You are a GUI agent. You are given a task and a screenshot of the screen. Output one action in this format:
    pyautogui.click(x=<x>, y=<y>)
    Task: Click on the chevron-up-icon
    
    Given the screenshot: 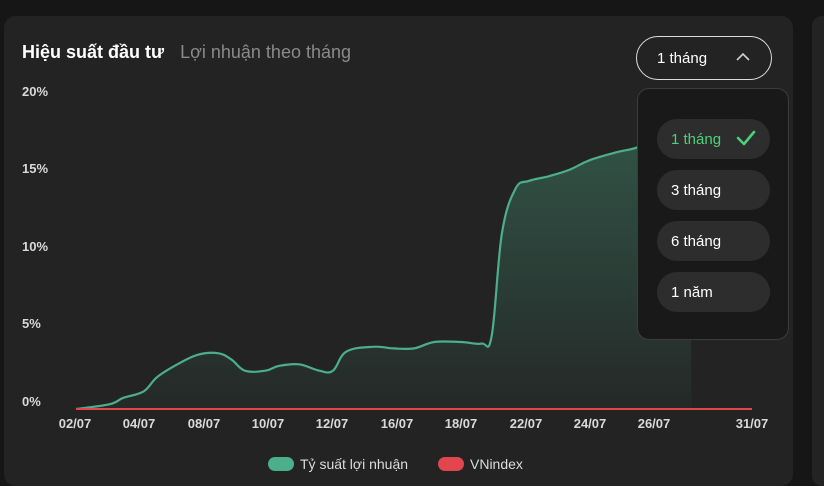 What is the action you would take?
    pyautogui.click(x=743, y=56)
    